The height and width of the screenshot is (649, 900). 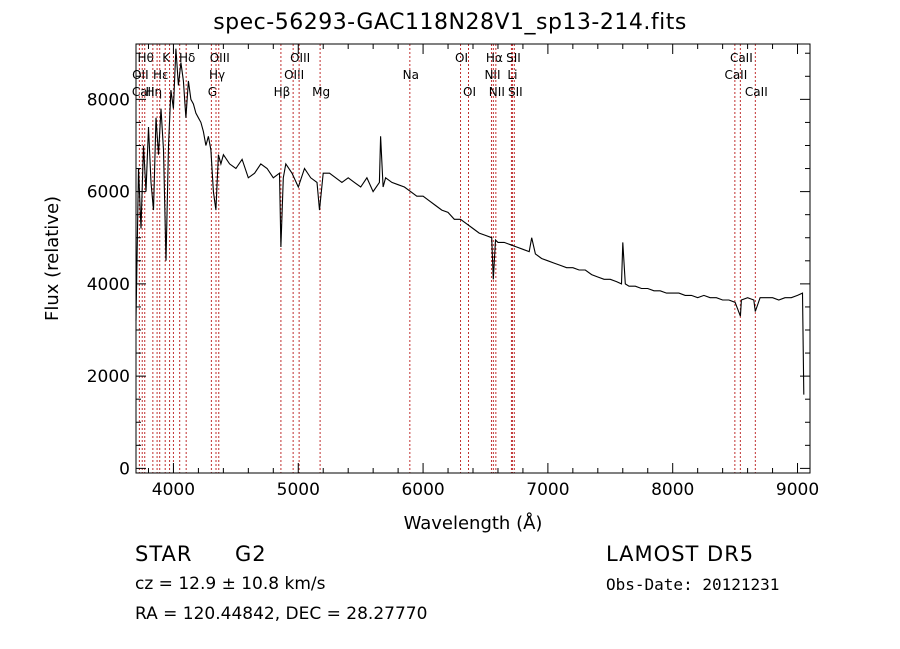 What do you see at coordinates (108, 377) in the screenshot?
I see `y-tick-label: 2000` at bounding box center [108, 377].